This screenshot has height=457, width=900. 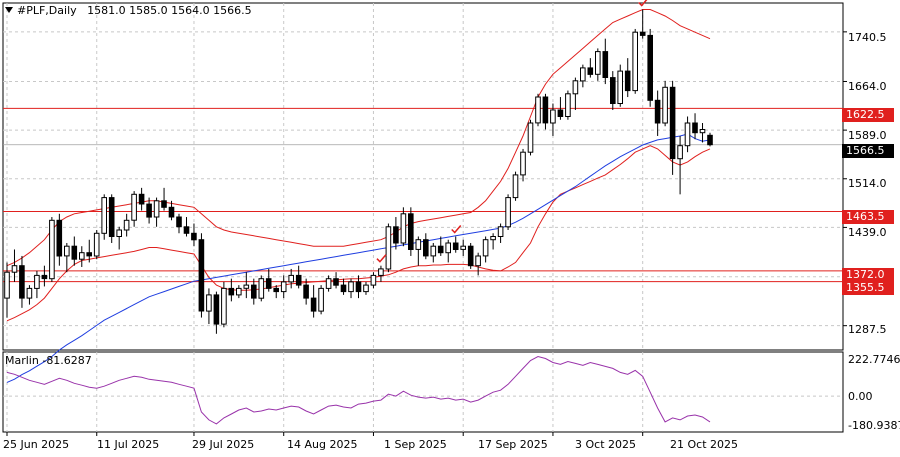 What do you see at coordinates (358, 390) in the screenshot?
I see `marlin-indicator-line` at bounding box center [358, 390].